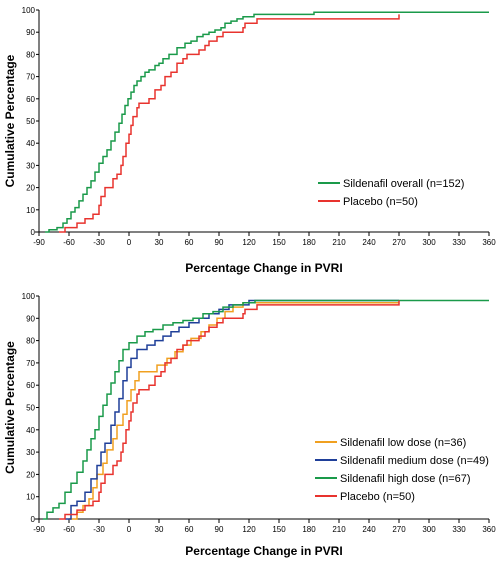 The height and width of the screenshot is (564, 500). What do you see at coordinates (403, 443) in the screenshot?
I see `legend-label: Sildenafil low dose (n=36)` at bounding box center [403, 443].